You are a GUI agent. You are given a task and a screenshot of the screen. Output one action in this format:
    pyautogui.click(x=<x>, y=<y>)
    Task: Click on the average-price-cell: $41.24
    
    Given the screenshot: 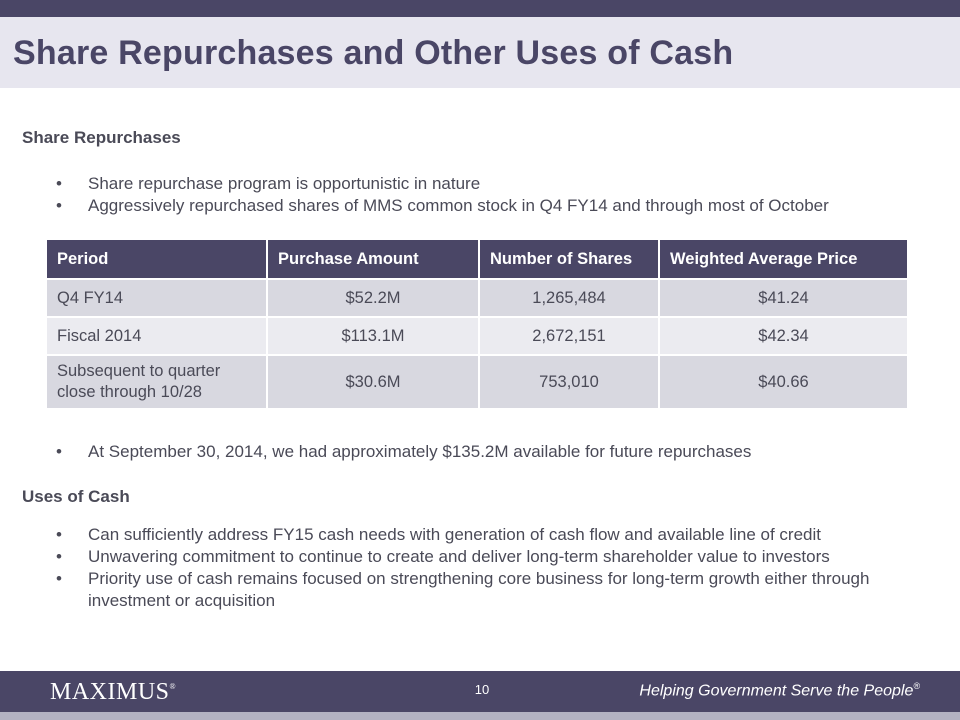 What is the action you would take?
    pyautogui.click(x=784, y=298)
    